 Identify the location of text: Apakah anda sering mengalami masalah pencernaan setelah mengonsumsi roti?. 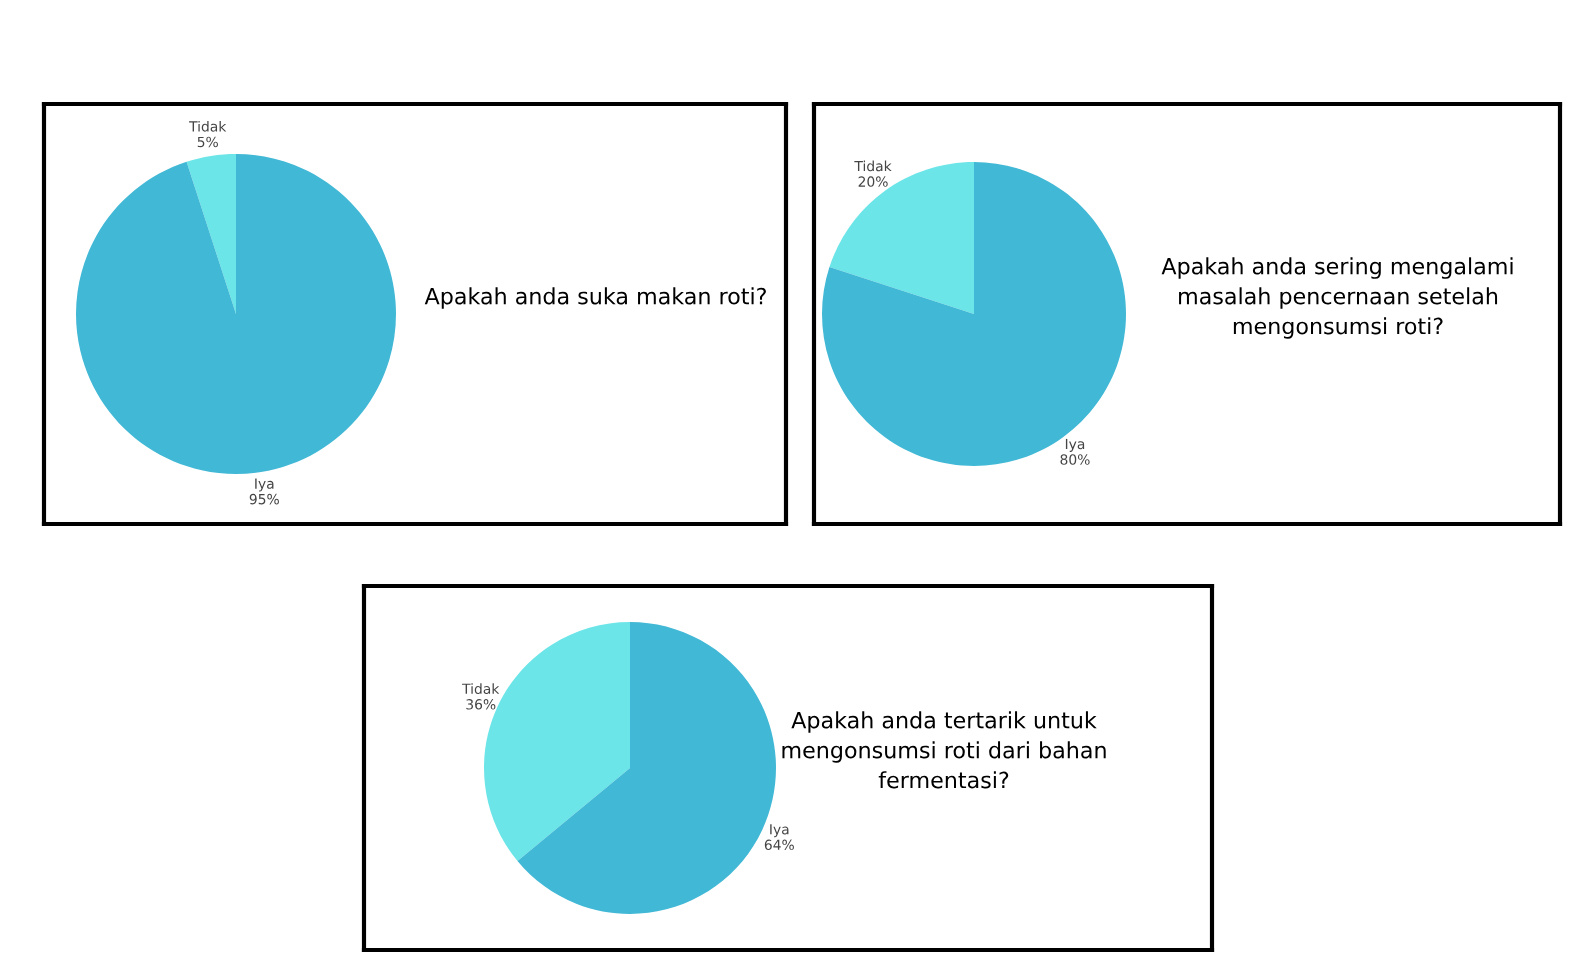
(1337, 298).